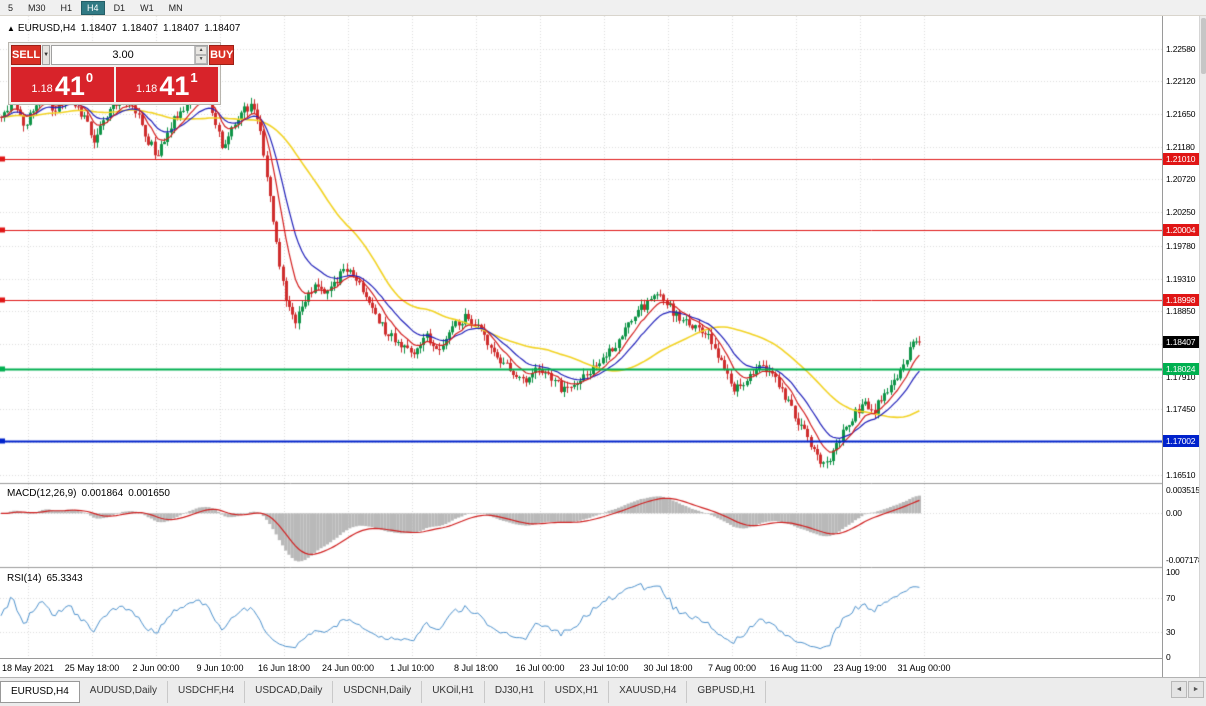  I want to click on chart-ohlc-header: ▲ EURUSD,H4 1.18407 1.18407 1.18407 1.18407, so click(123, 28).